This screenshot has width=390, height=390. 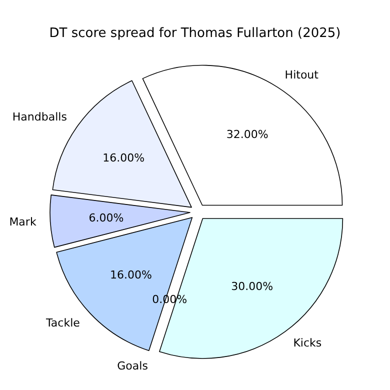 I want to click on data-label: 30.00%, so click(x=252, y=286).